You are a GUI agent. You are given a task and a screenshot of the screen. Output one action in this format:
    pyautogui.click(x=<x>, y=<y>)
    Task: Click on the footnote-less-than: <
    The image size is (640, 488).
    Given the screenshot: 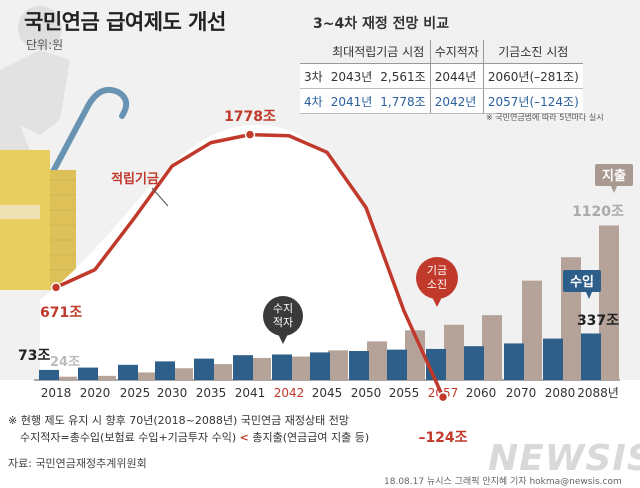 What is the action you would take?
    pyautogui.click(x=244, y=437)
    